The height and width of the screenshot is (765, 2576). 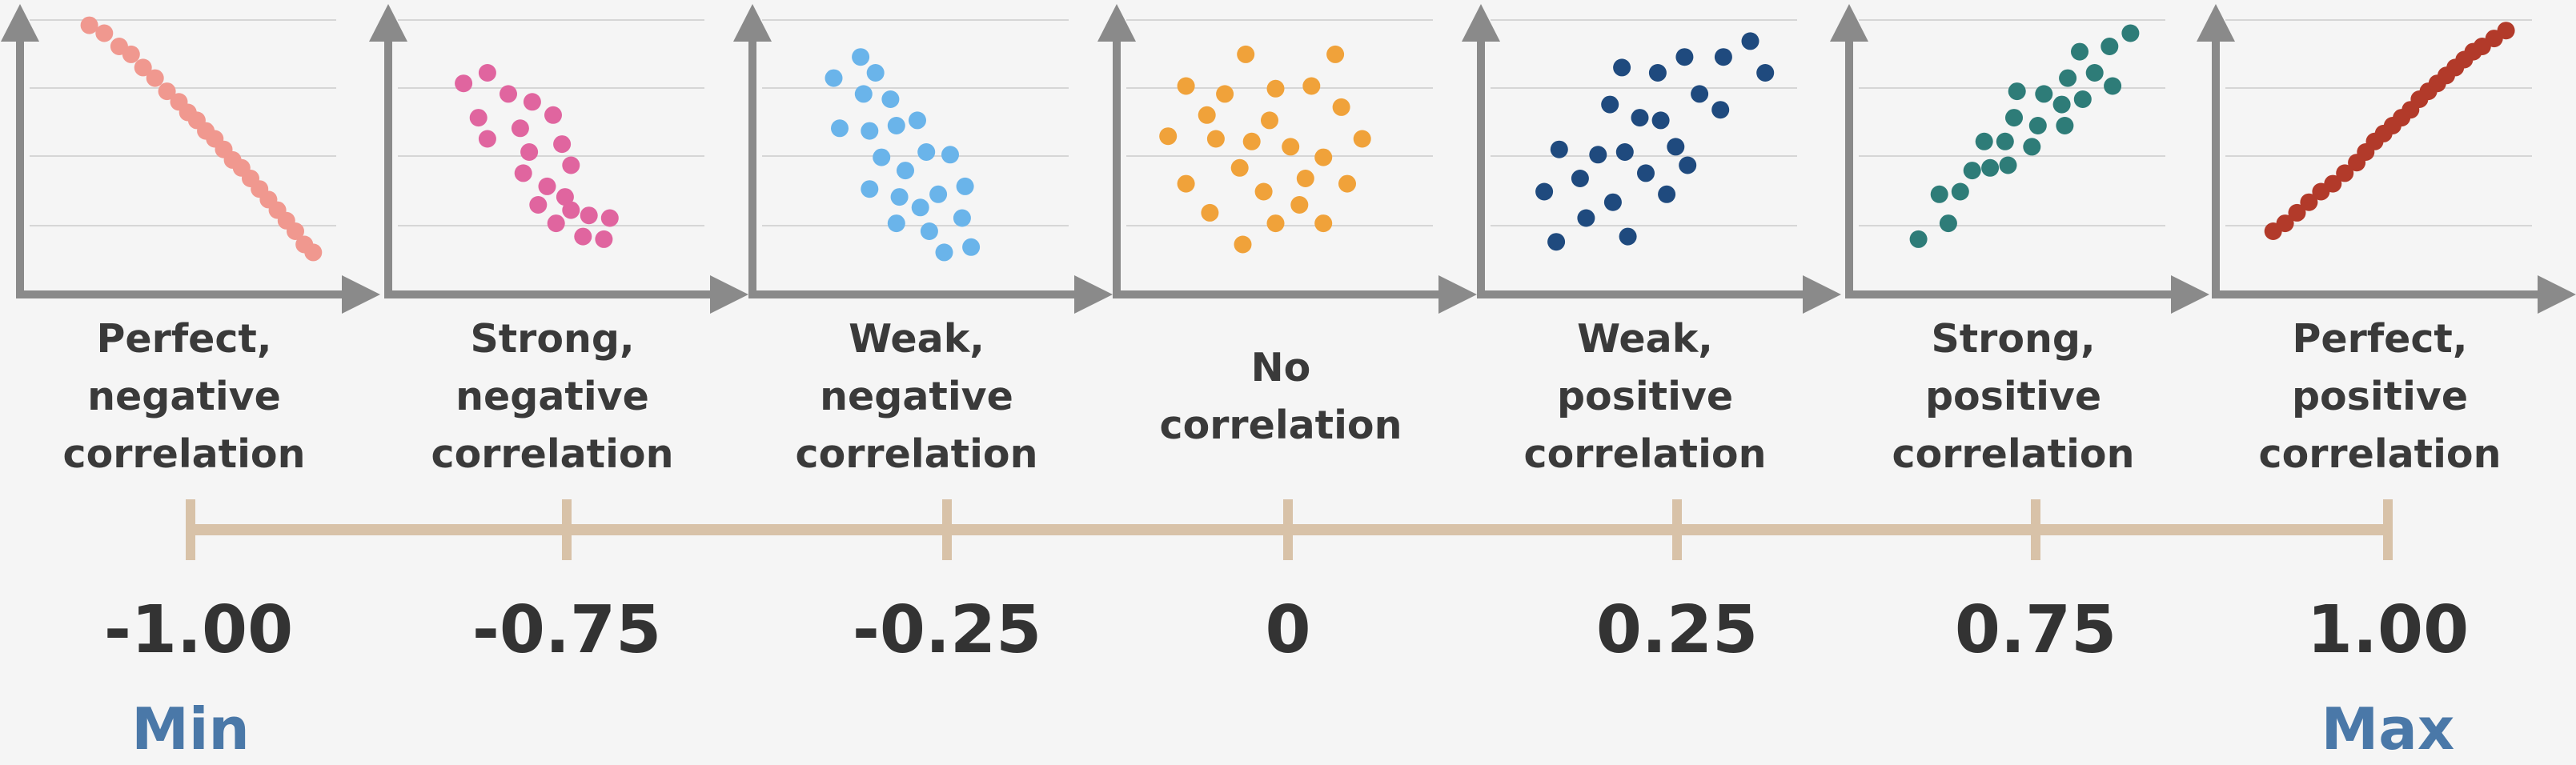 I want to click on panel-4-y-axis-arrow, so click(x=1116, y=23).